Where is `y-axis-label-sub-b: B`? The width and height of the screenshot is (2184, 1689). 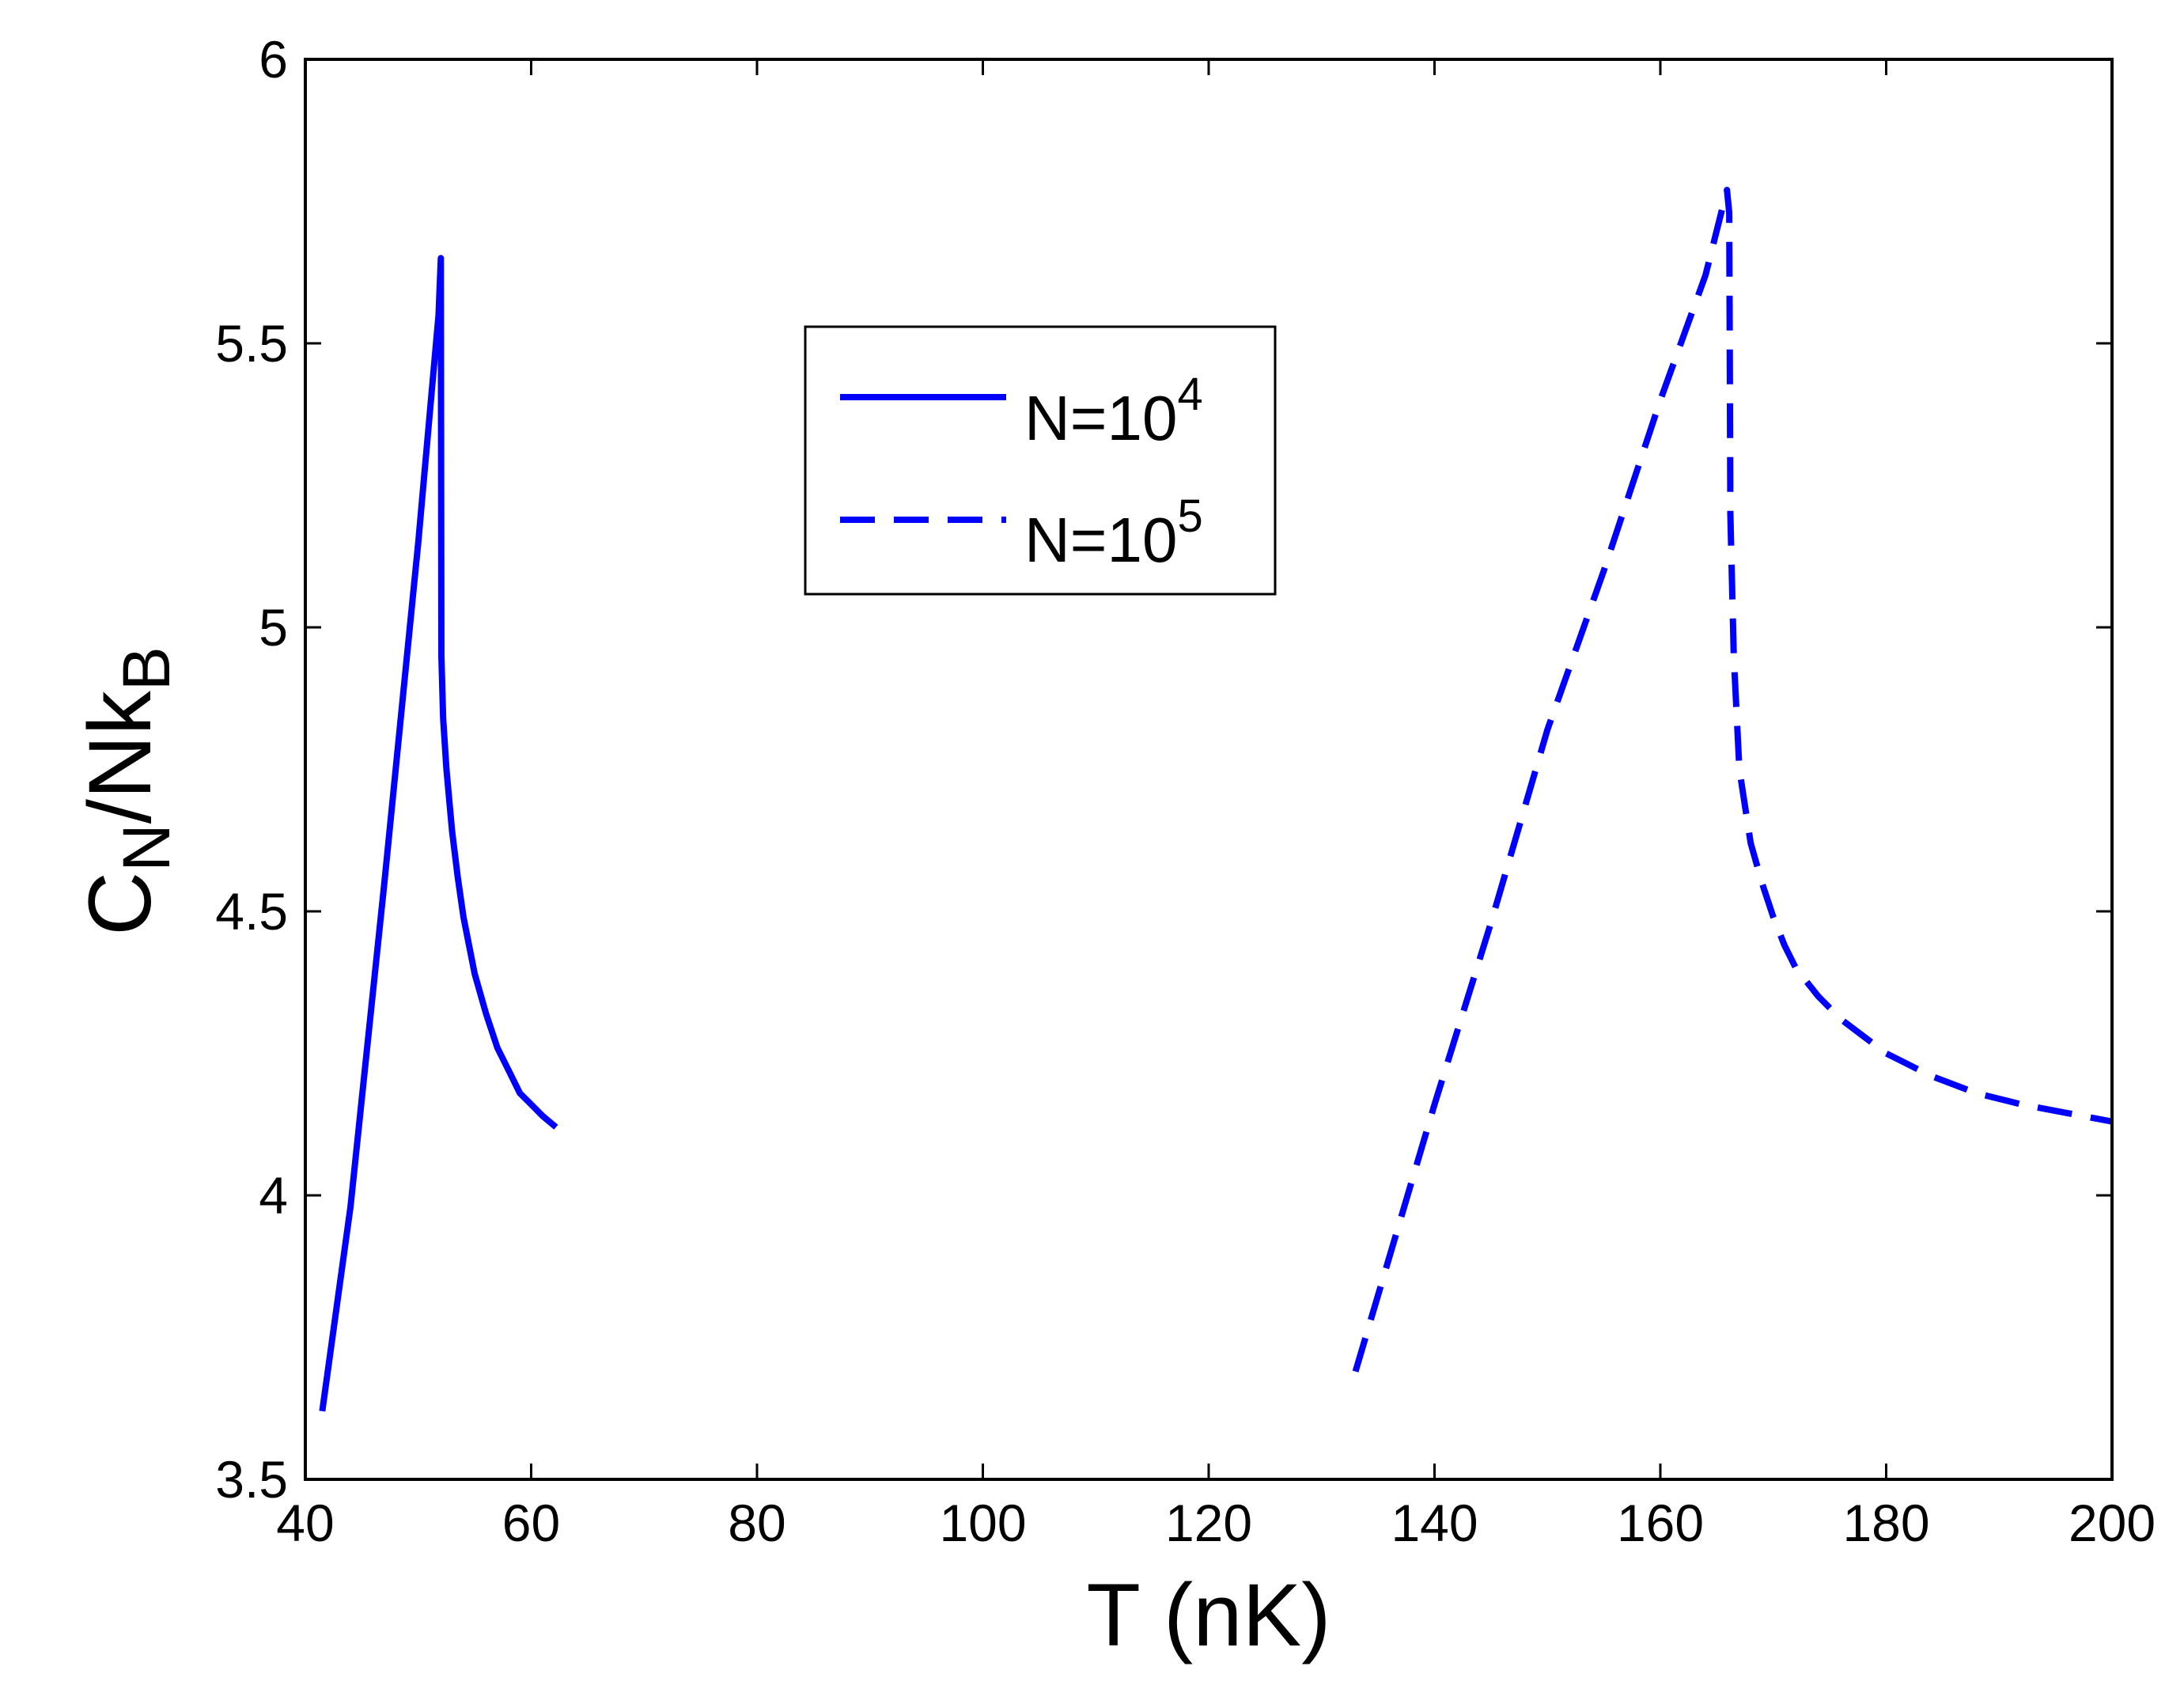
y-axis-label-sub-b: B is located at coordinates (146, 668).